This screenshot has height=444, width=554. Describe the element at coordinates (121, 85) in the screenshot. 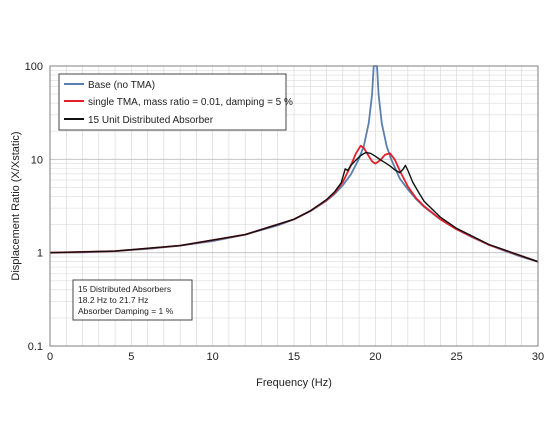

I see `legend-label-base: Base (no TMA)` at that location.